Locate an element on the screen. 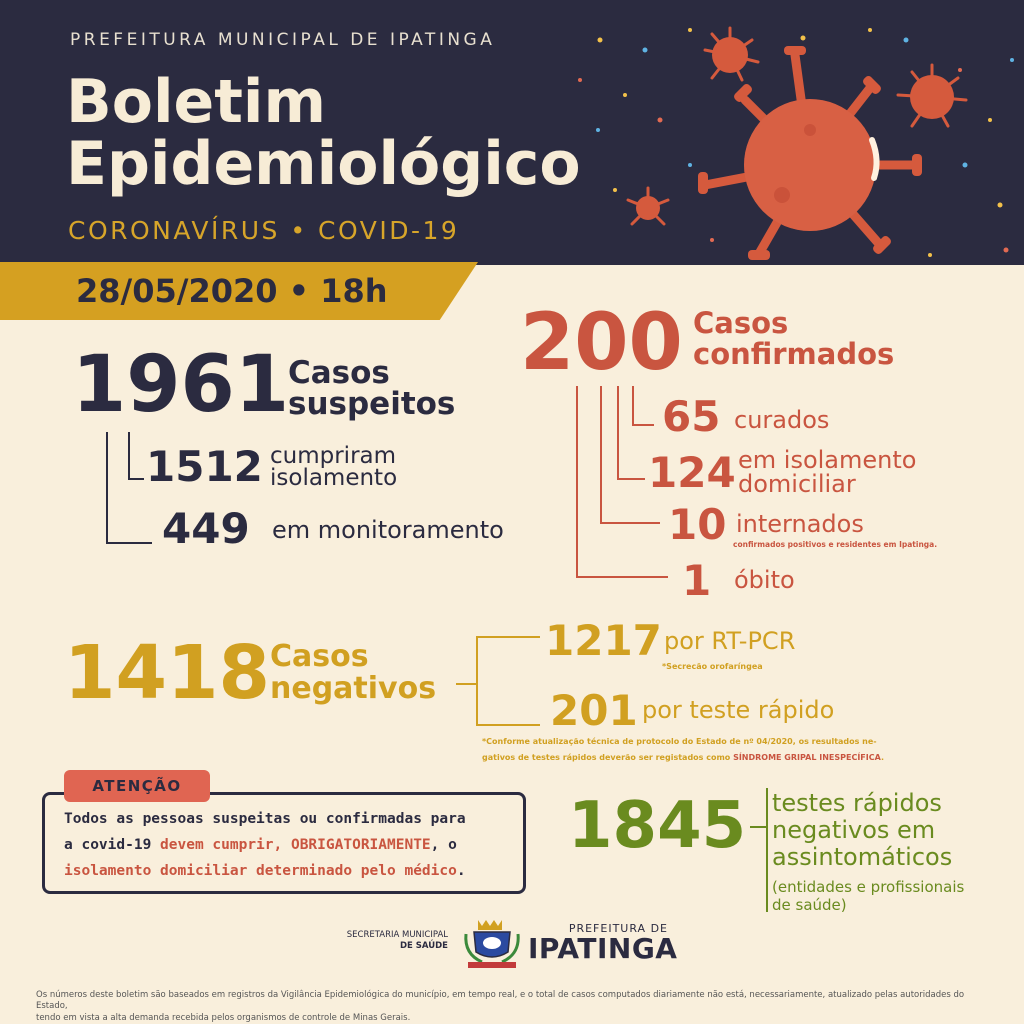  virus-illustration is located at coordinates (796, 143).